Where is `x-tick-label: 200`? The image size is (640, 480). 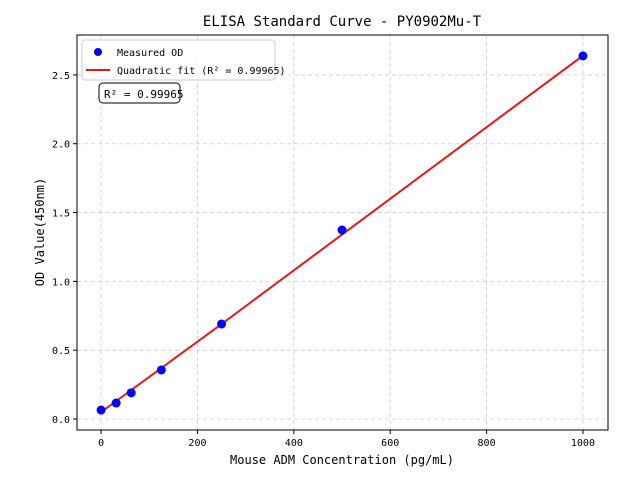
x-tick-label: 200 is located at coordinates (197, 443).